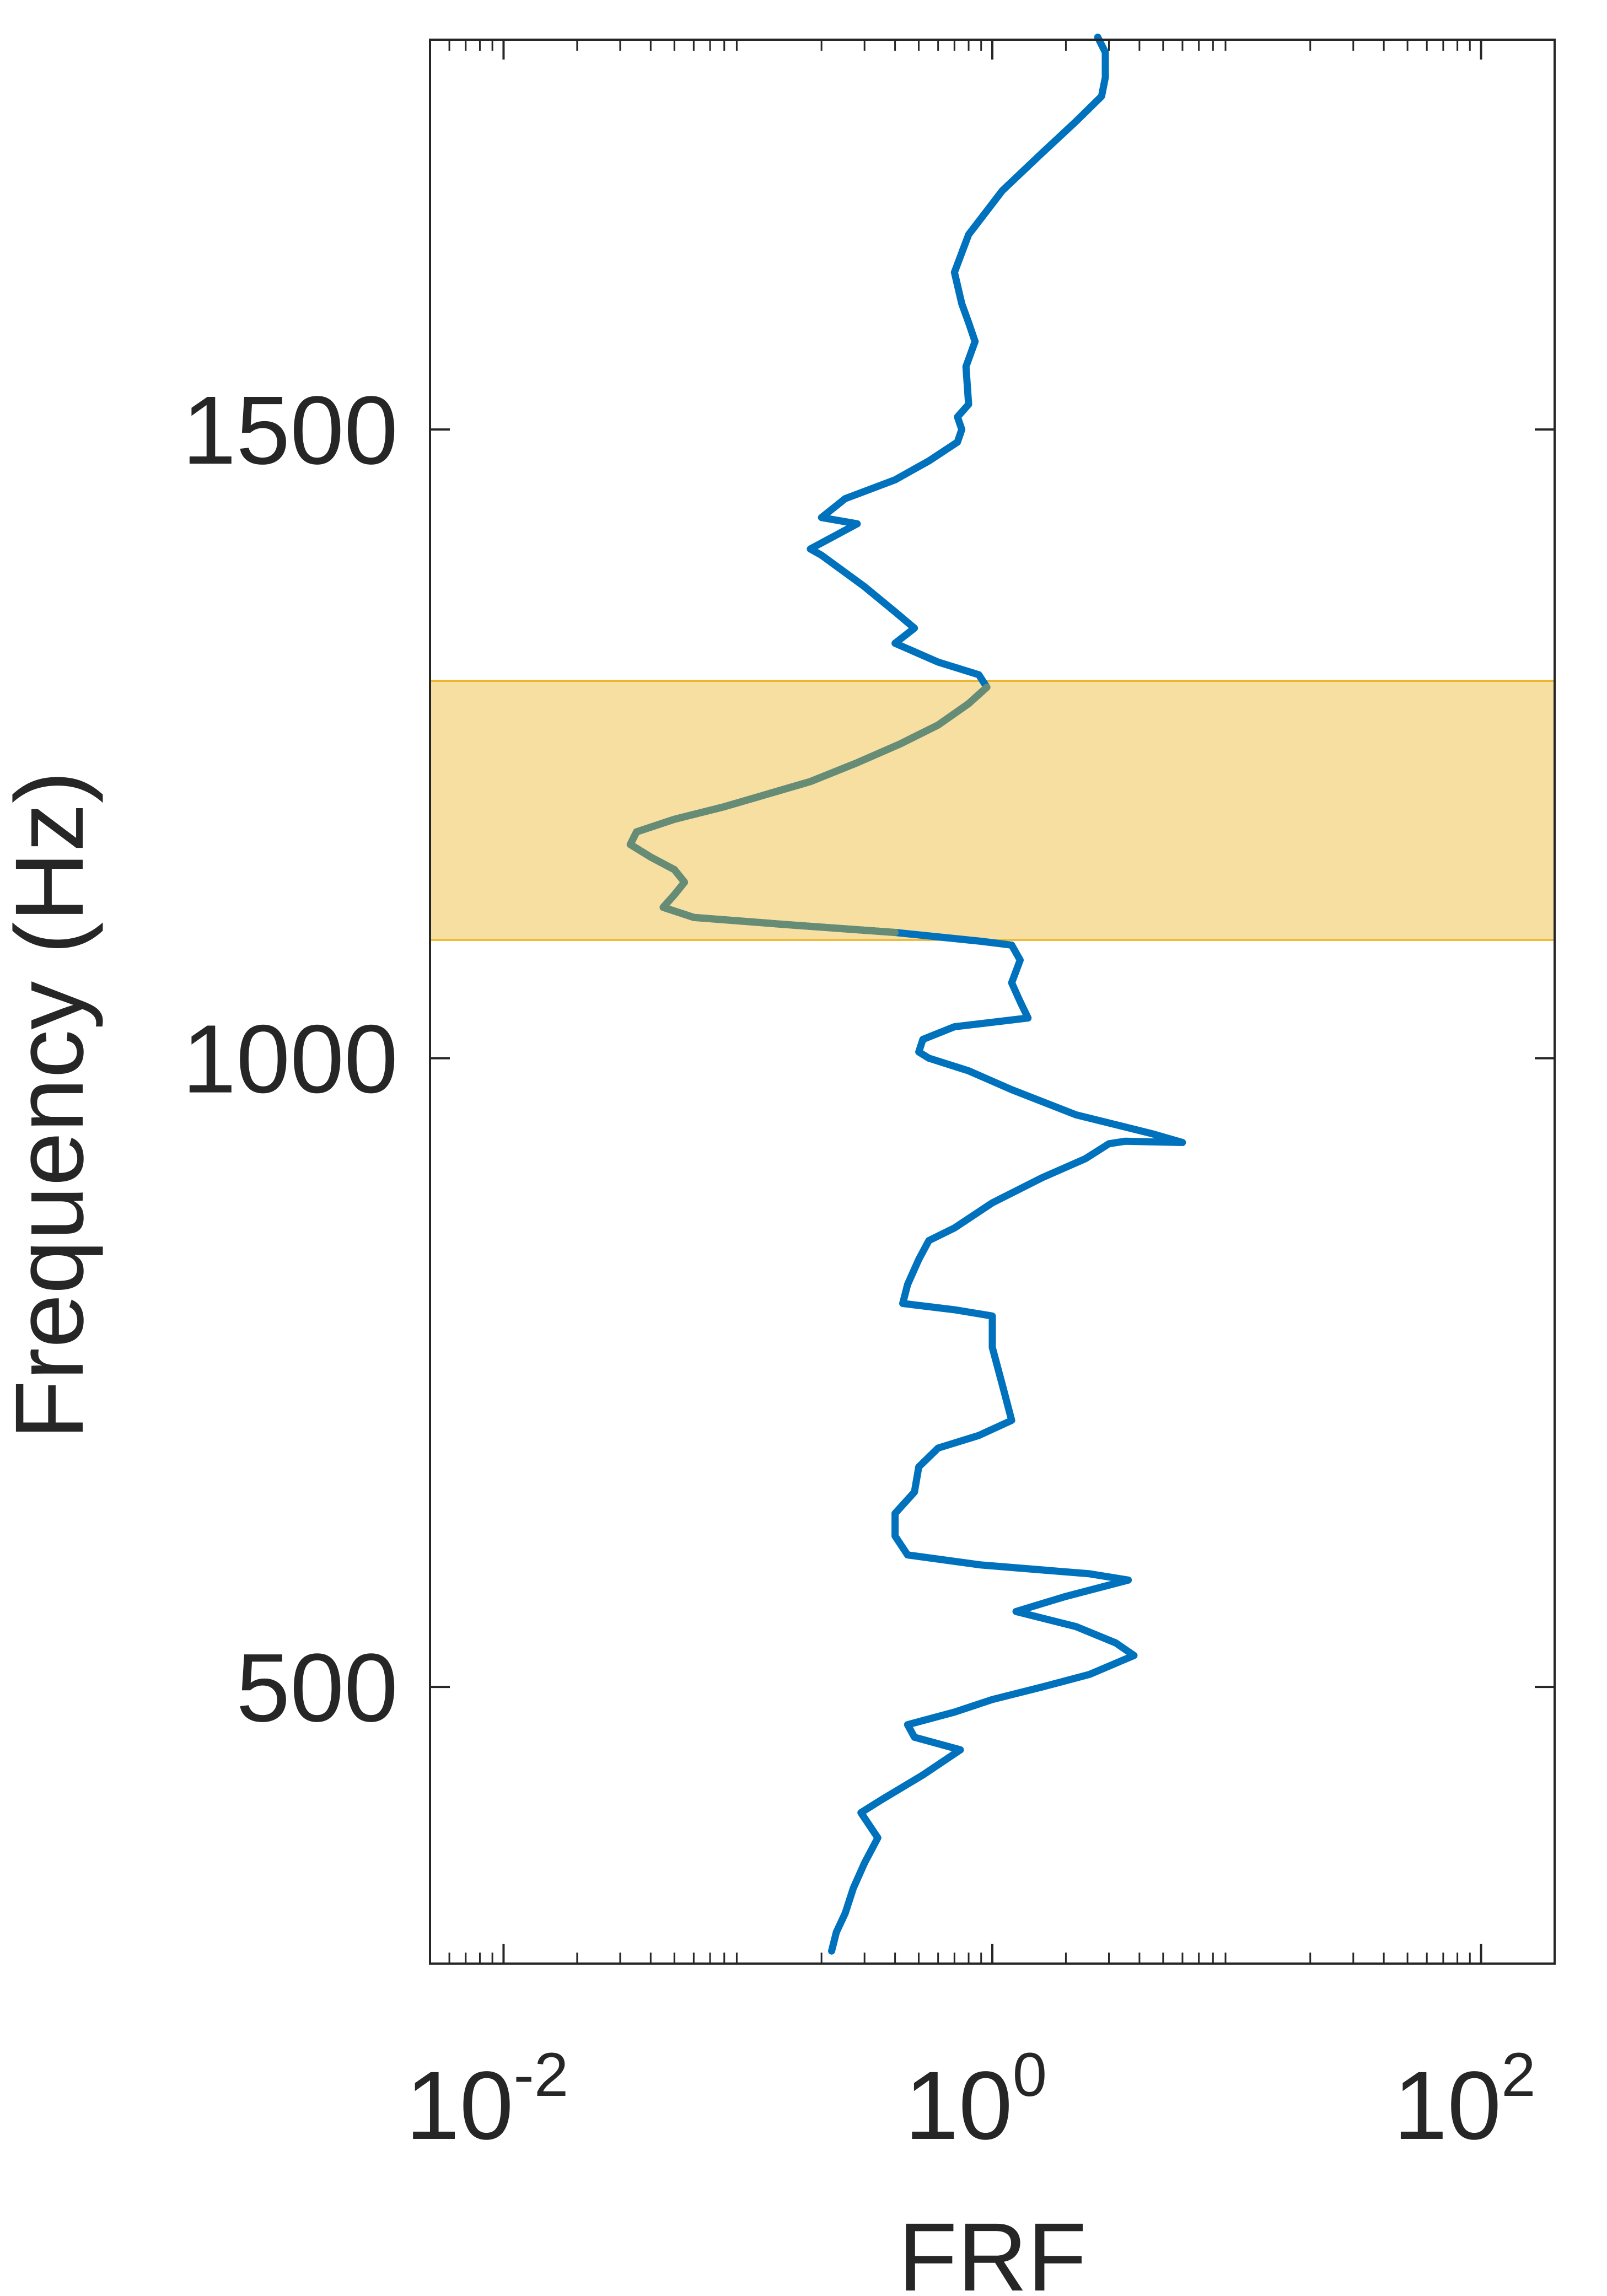  I want to click on x-tick-label: 10⁰, so click(976, 2100).